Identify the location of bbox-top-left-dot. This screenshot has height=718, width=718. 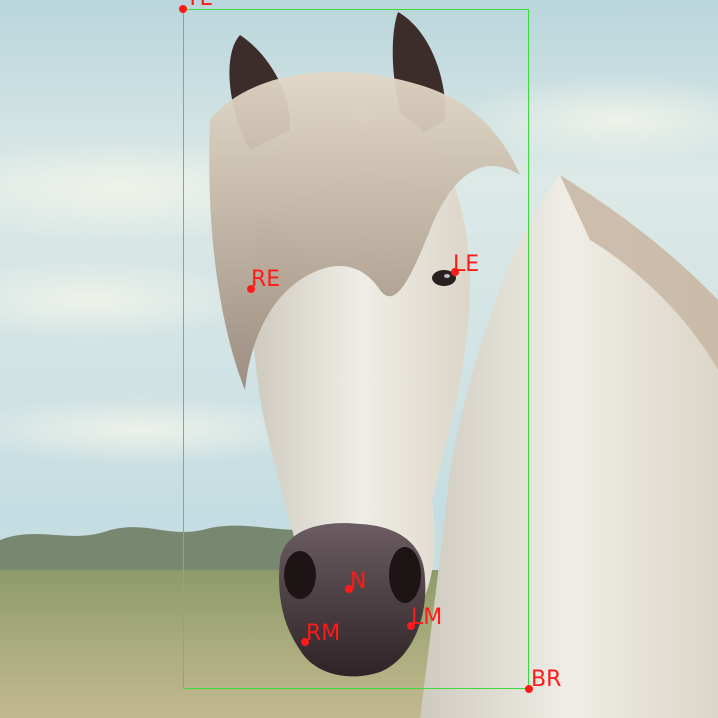
(183, 9).